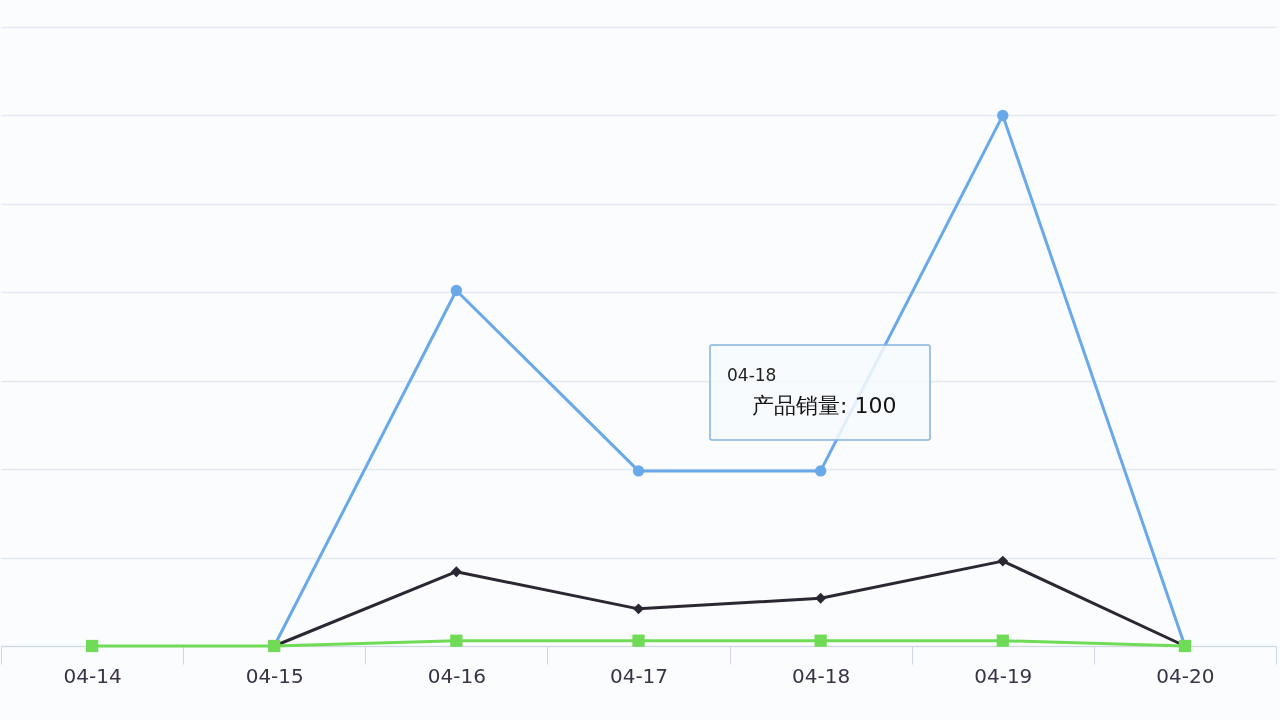 The height and width of the screenshot is (720, 1280). Describe the element at coordinates (1185, 675) in the screenshot. I see `x-tick-label: 04-20` at that location.